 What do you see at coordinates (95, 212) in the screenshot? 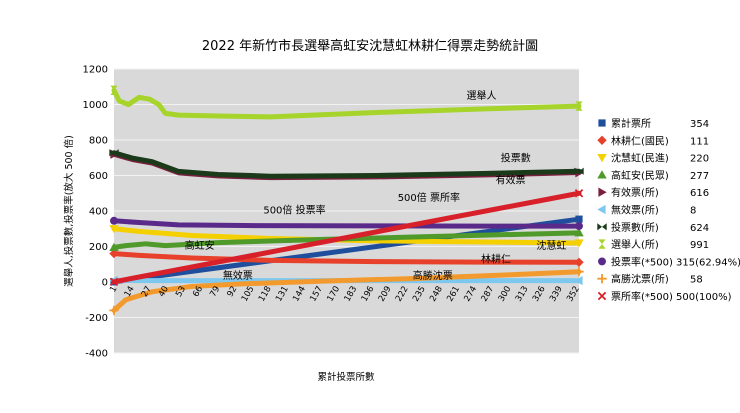
I see `y-axis-ticks: -400 -200 0 200 400 600 800 1000 1200` at bounding box center [95, 212].